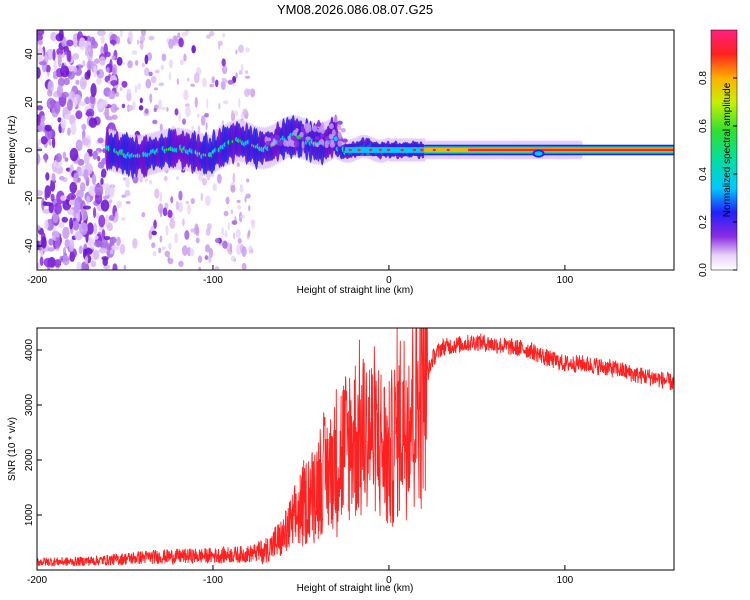 This screenshot has width=750, height=600. What do you see at coordinates (37, 580) in the screenshot?
I see `snr-x-tick-label: -200` at bounding box center [37, 580].